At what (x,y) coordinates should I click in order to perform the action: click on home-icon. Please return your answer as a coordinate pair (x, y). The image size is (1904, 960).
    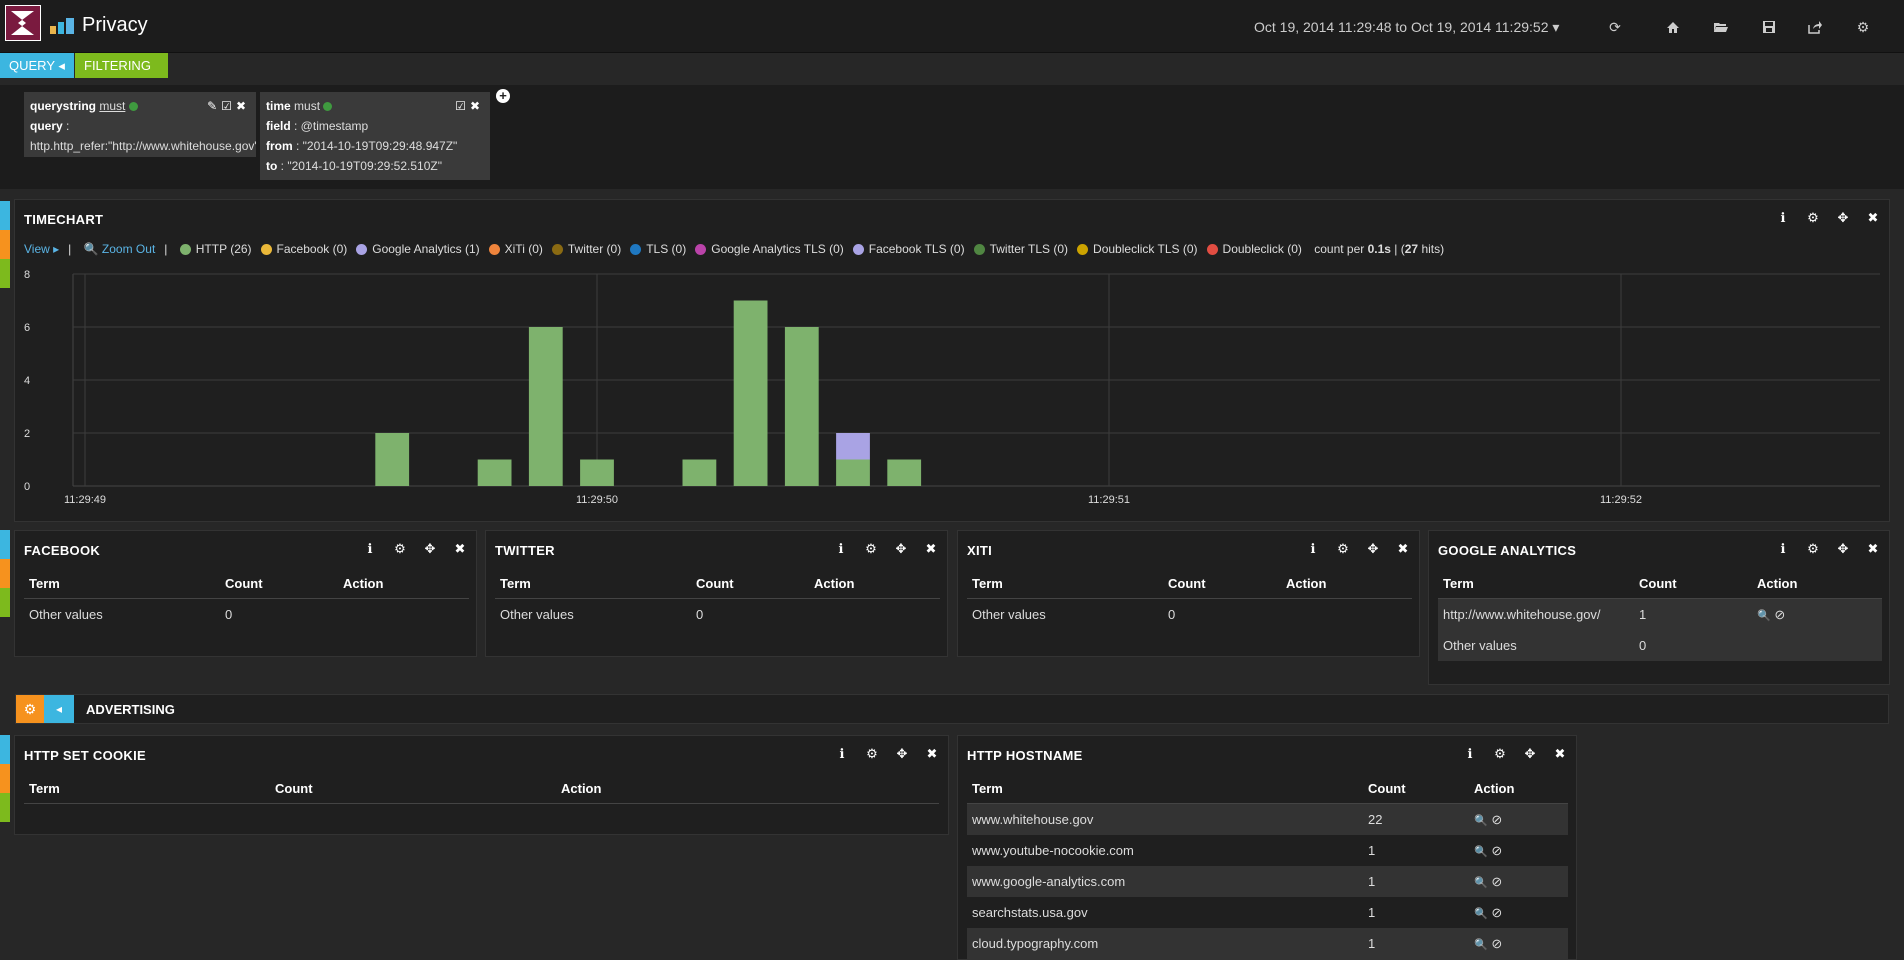
    Looking at the image, I should click on (1673, 27).